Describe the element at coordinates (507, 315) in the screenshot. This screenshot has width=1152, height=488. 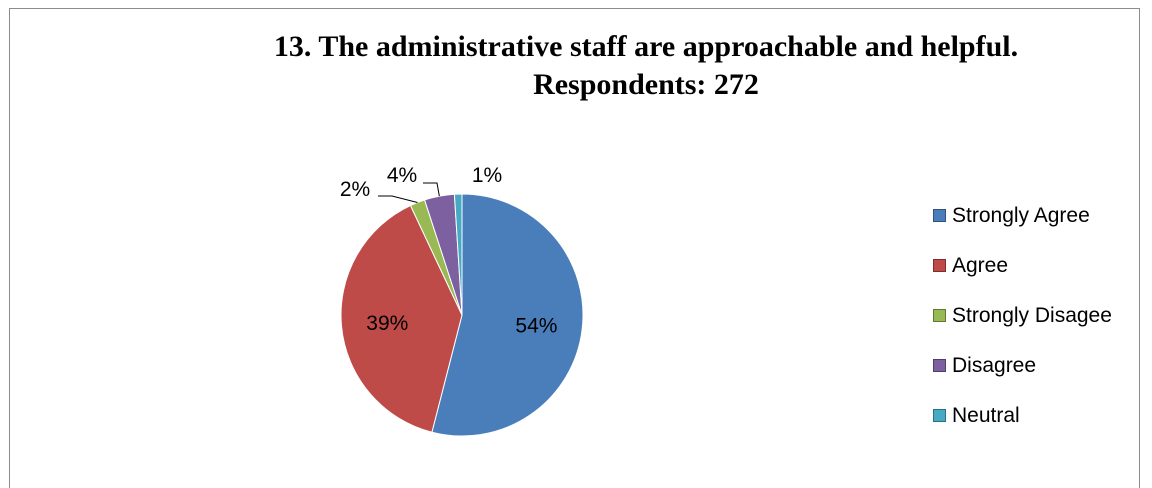
I see `pie-slice-strongly-agree` at that location.